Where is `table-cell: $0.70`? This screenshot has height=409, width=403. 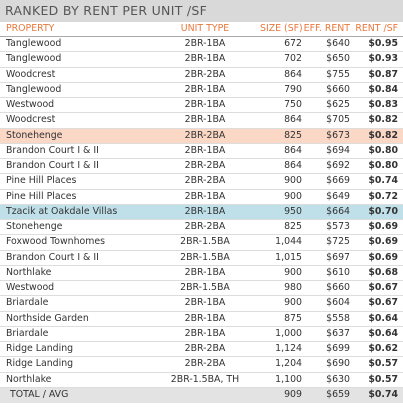
table-cell: $0.70 is located at coordinates (376, 212).